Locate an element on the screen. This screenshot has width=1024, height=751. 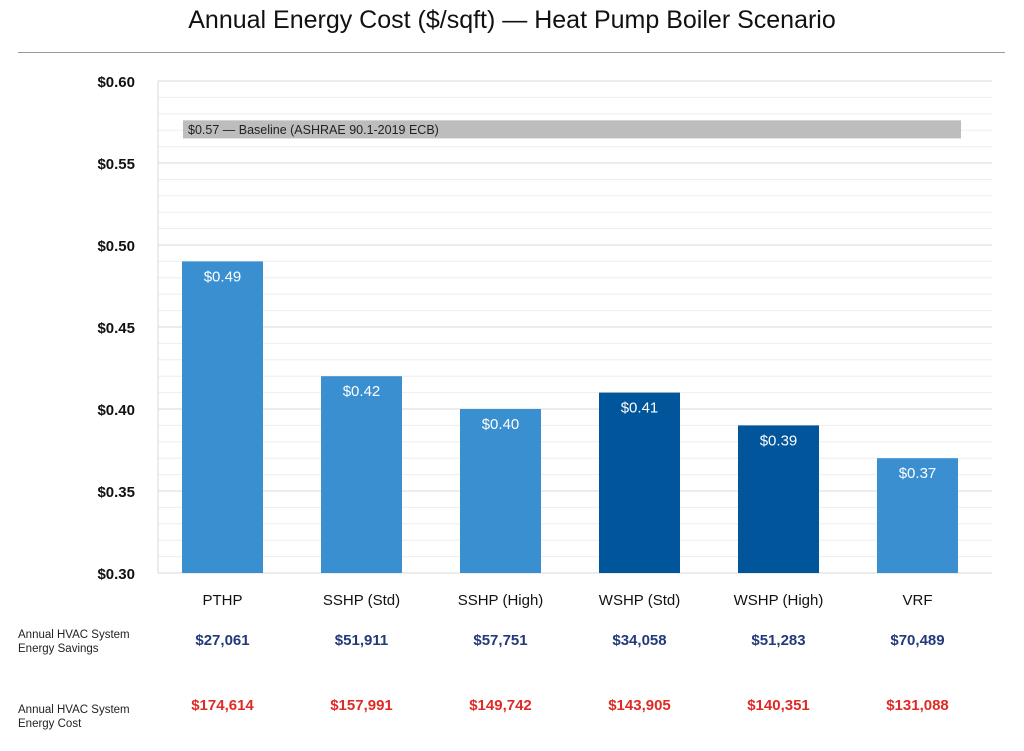
cost-value: $157,991 is located at coordinates (361, 705).